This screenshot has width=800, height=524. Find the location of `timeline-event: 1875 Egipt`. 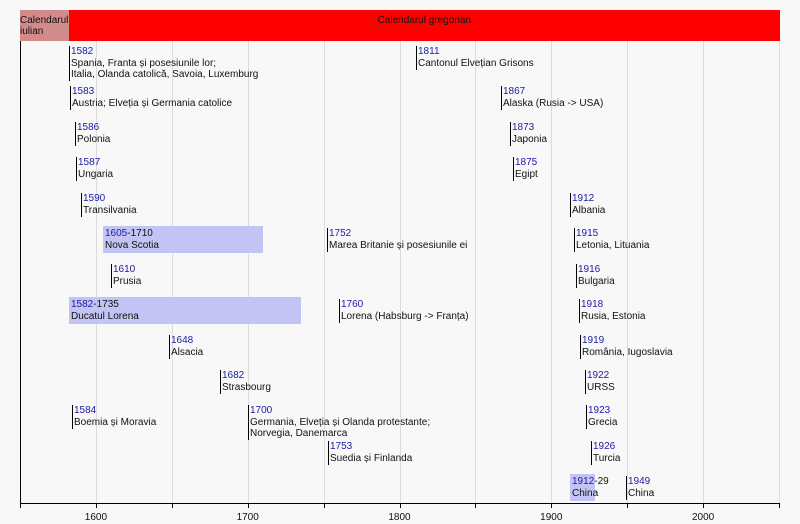

timeline-event: 1875 Egipt is located at coordinates (525, 169).